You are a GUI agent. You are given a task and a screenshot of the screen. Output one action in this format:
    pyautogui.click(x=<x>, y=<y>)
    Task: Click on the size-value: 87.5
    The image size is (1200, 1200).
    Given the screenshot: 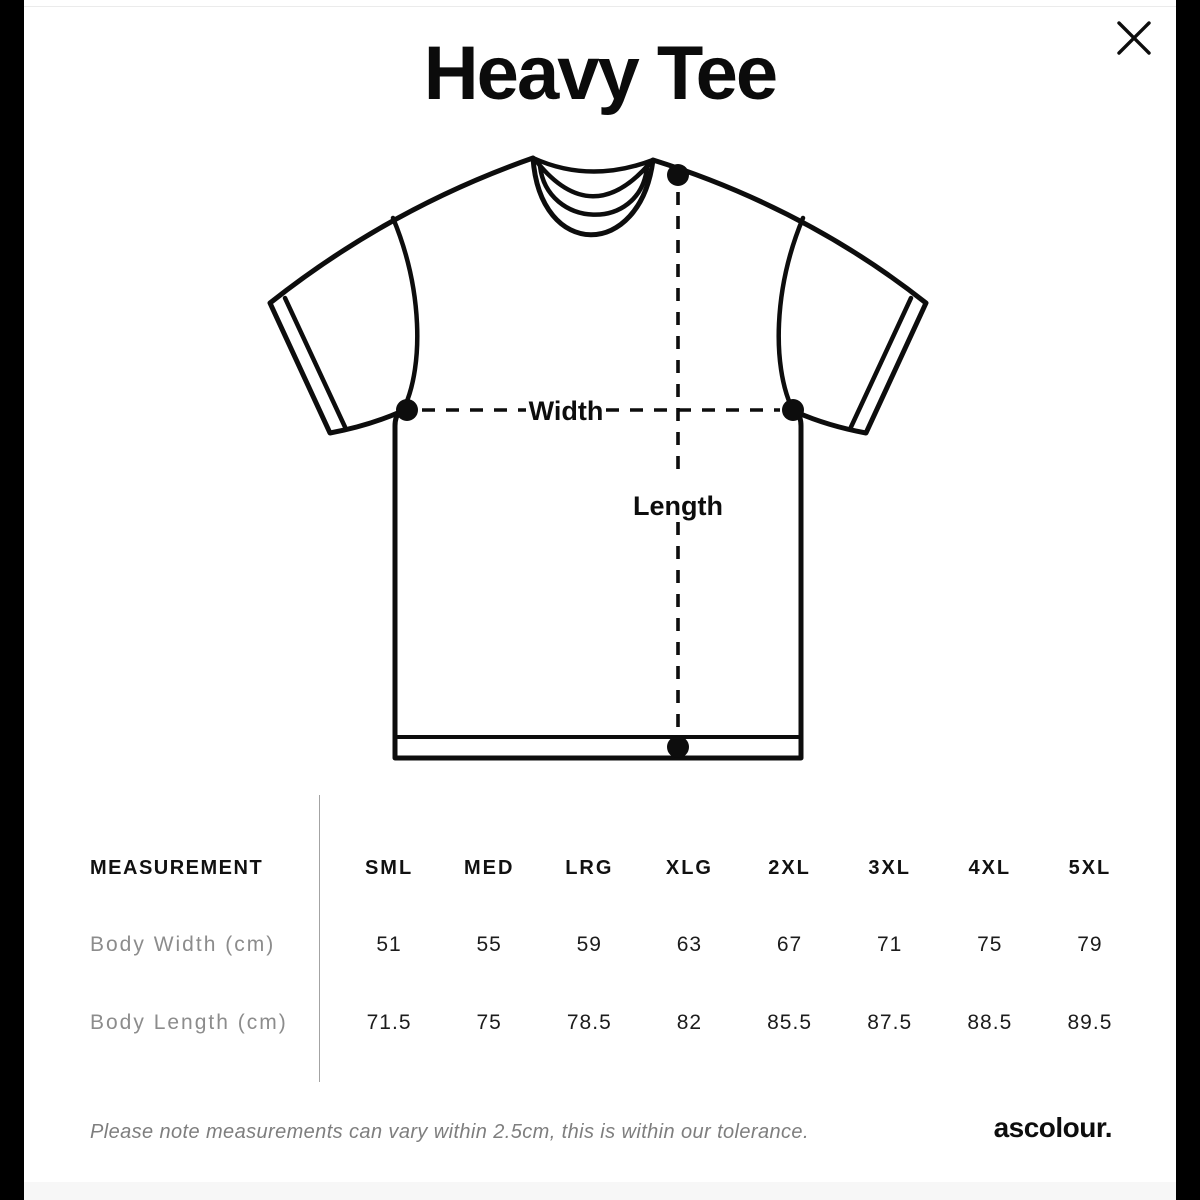 What is the action you would take?
    pyautogui.click(x=890, y=1022)
    